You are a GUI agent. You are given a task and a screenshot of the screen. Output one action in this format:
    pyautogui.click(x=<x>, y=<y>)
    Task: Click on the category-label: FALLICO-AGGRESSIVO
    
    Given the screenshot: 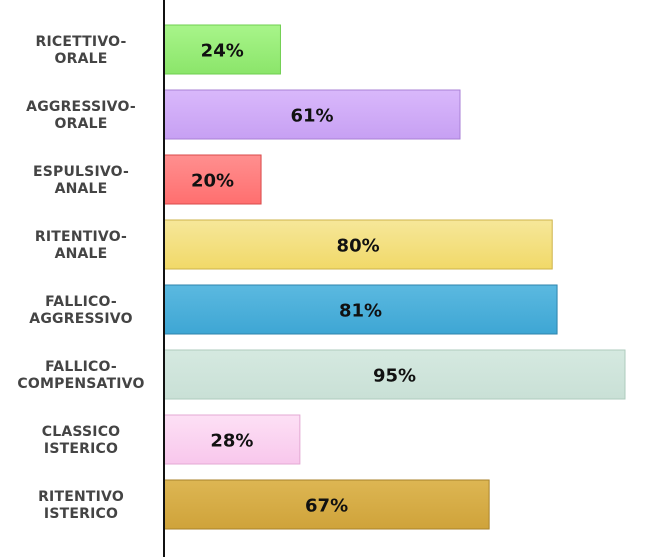 What is the action you would take?
    pyautogui.click(x=80, y=310)
    